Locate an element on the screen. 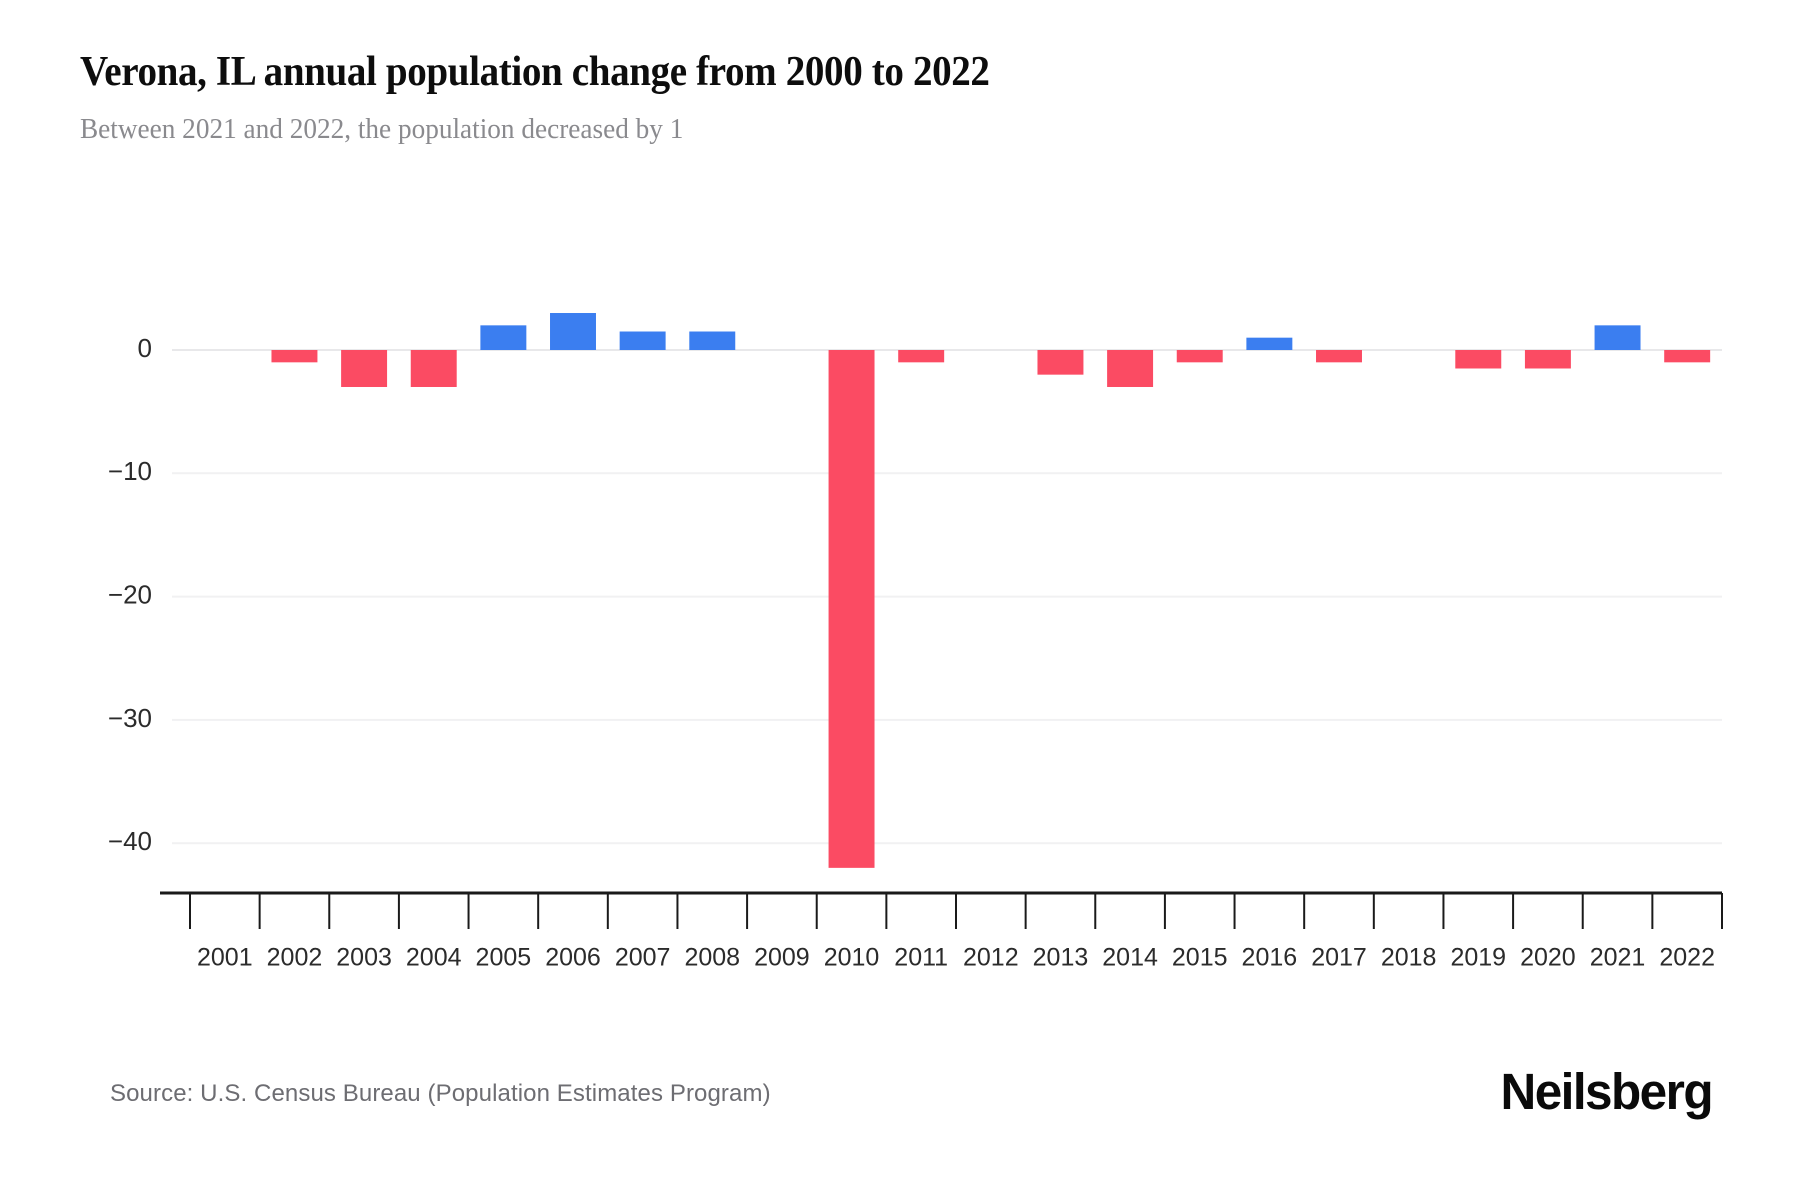 This screenshot has height=1200, width=1800. x-axis-tick-label: 2008 is located at coordinates (712, 958).